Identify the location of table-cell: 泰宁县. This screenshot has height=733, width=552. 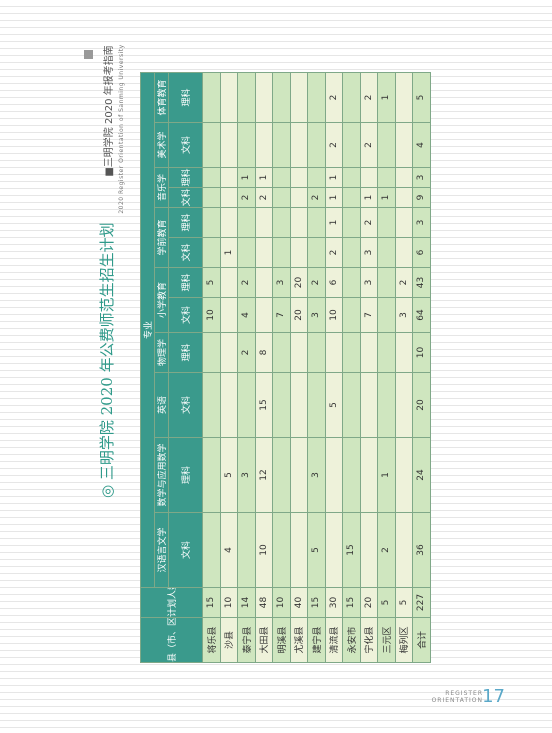
(246, 640).